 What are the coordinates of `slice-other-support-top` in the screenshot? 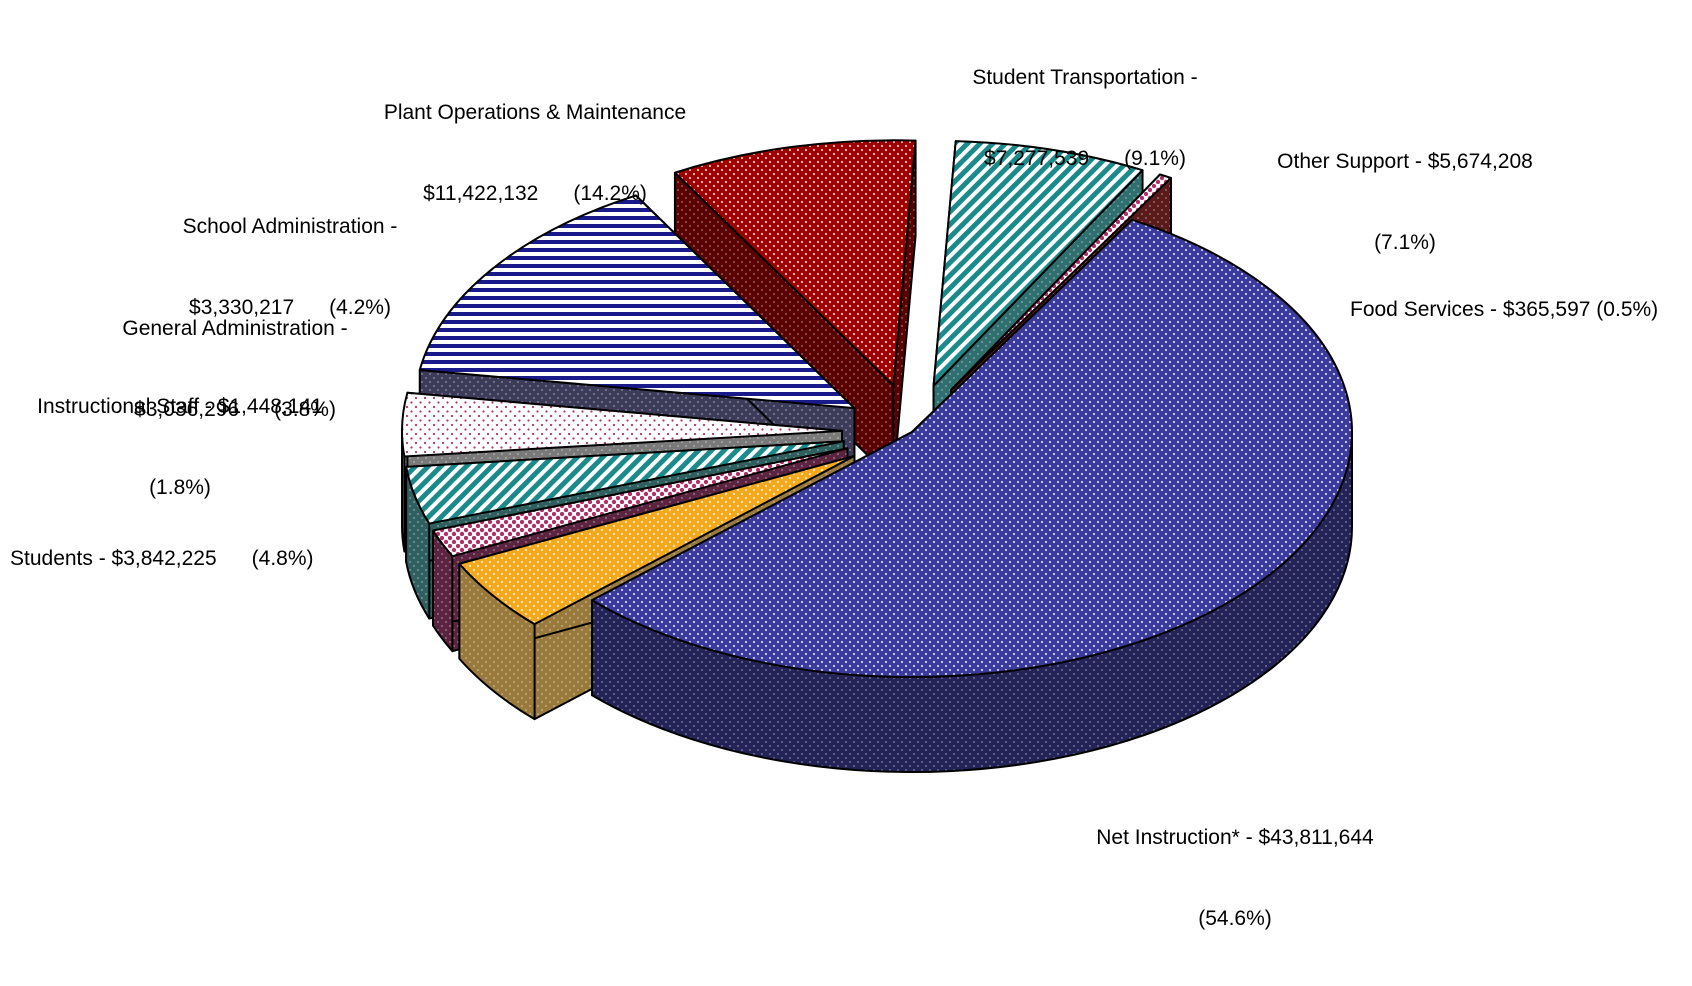 It's located at (1038, 263).